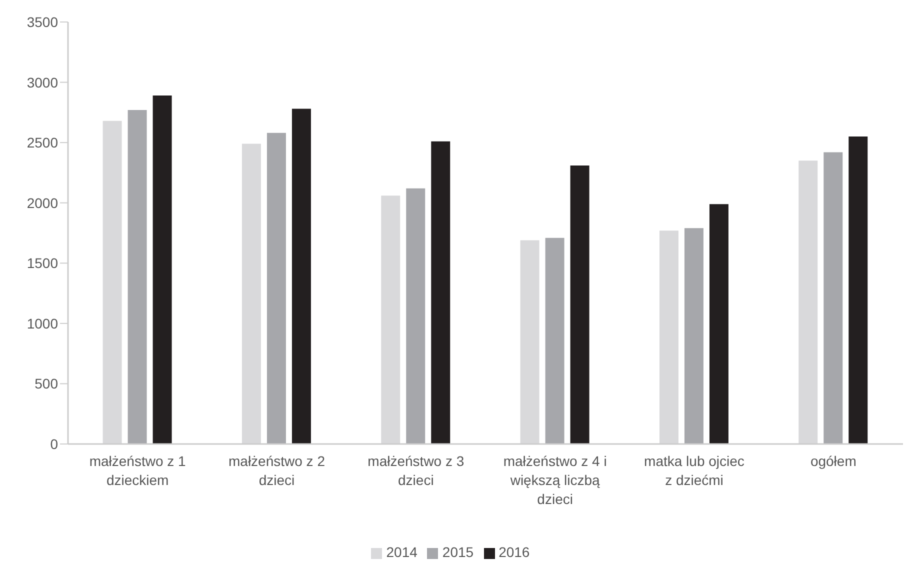 The height and width of the screenshot is (578, 921). I want to click on x-tick-label: ogółem, so click(833, 461).